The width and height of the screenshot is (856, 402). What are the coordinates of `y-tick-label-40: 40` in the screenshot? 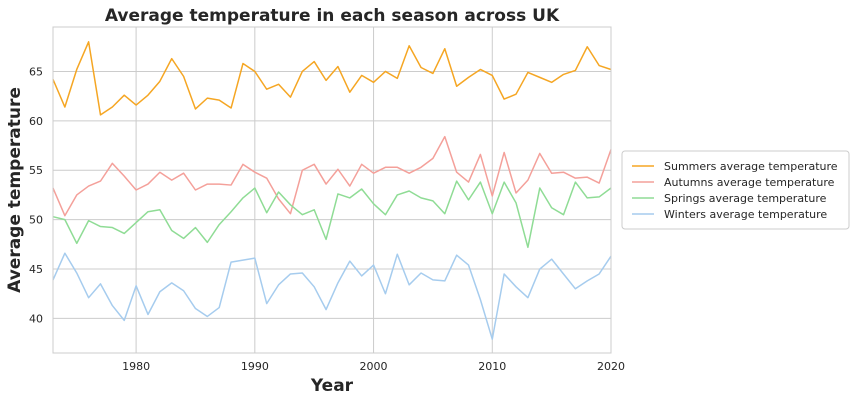 It's located at (36, 318).